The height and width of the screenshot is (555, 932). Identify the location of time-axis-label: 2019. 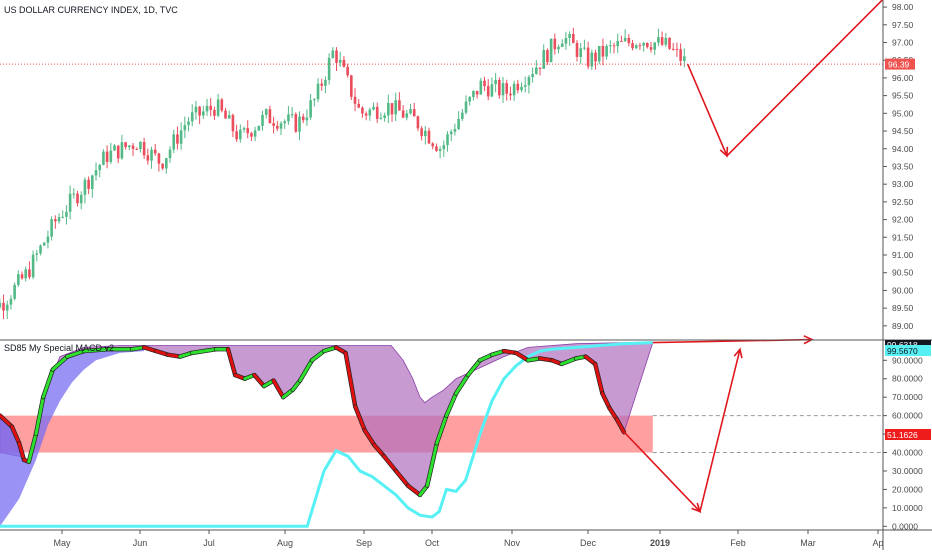
(660, 543).